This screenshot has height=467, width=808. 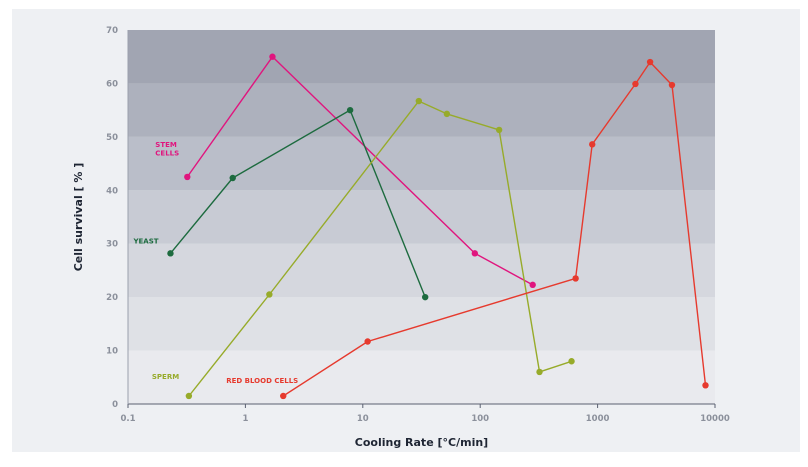 I want to click on y-tick-label: 20, so click(x=112, y=298).